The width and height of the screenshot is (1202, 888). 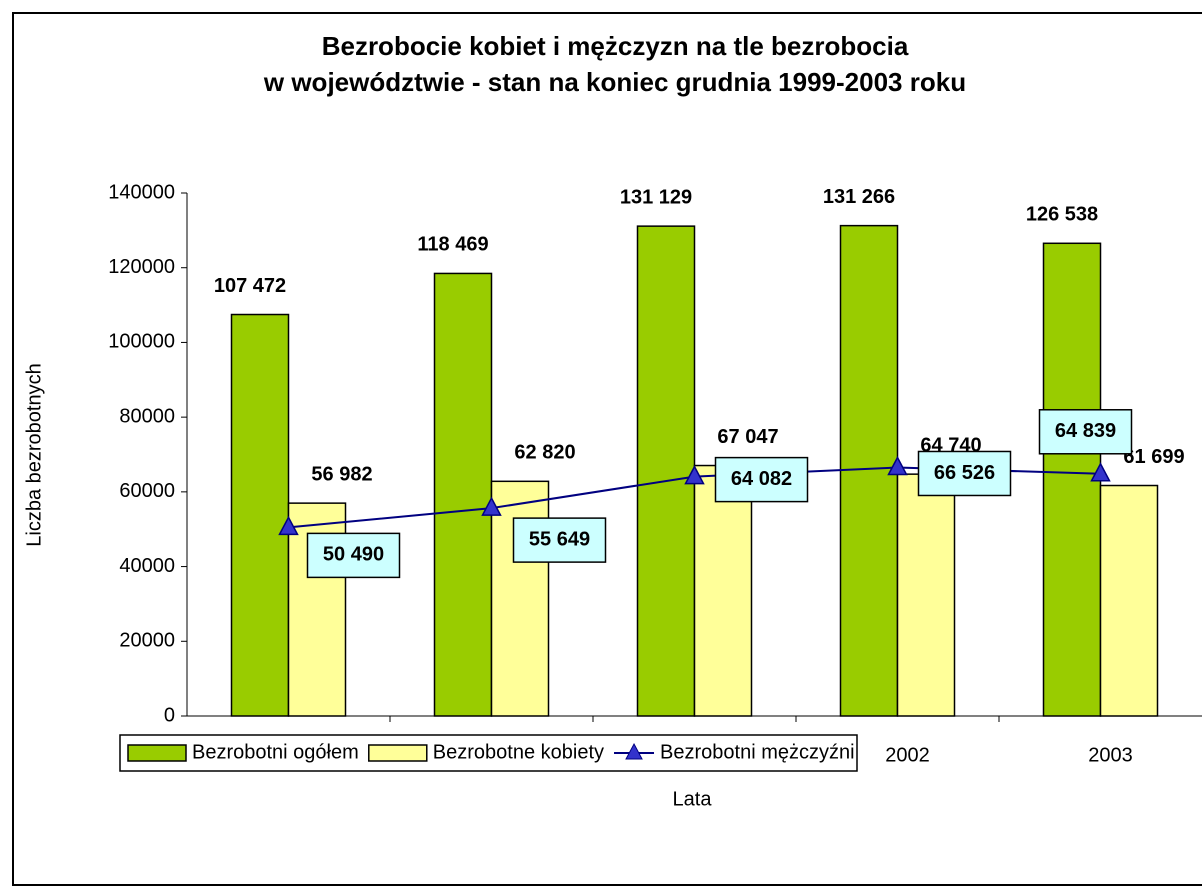 What do you see at coordinates (275, 752) in the screenshot?
I see `legend-label: Bezrobotni ogółem` at bounding box center [275, 752].